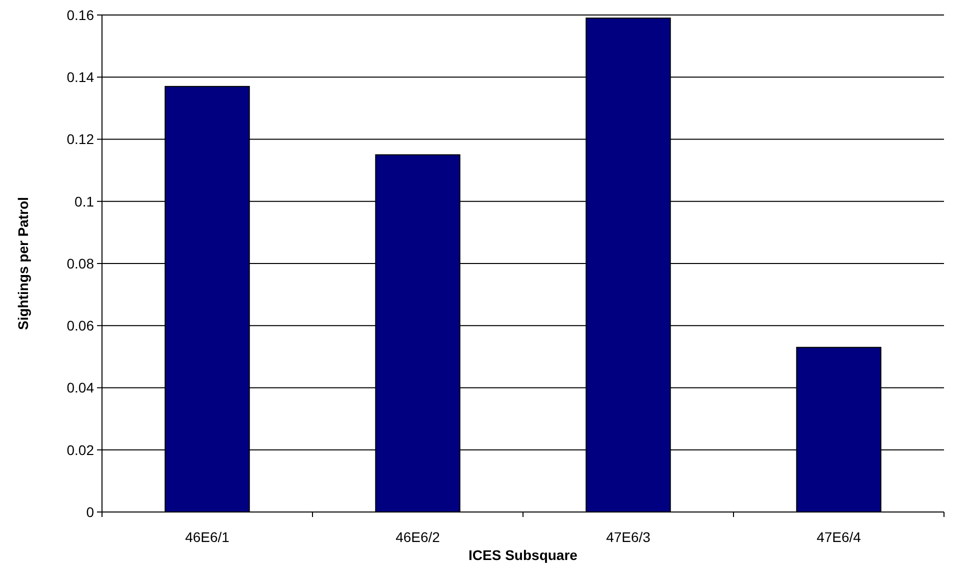  Describe the element at coordinates (80, 388) in the screenshot. I see `y-tick-label: 0.04` at that location.